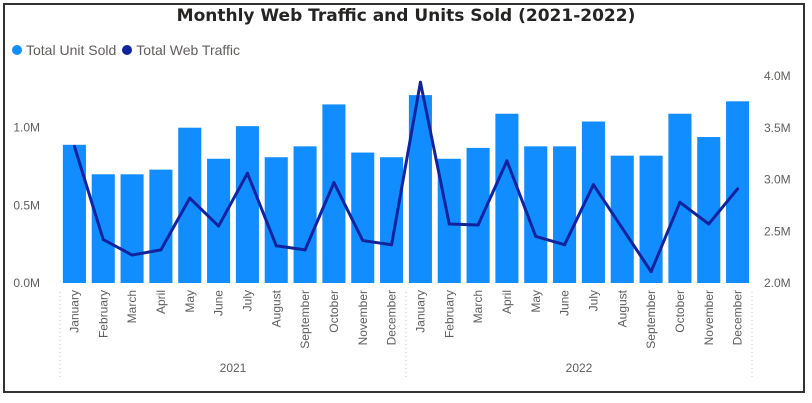 The height and width of the screenshot is (403, 812). Describe the element at coordinates (71, 50) in the screenshot. I see `legend-label-units: Total Unit Sold` at that location.